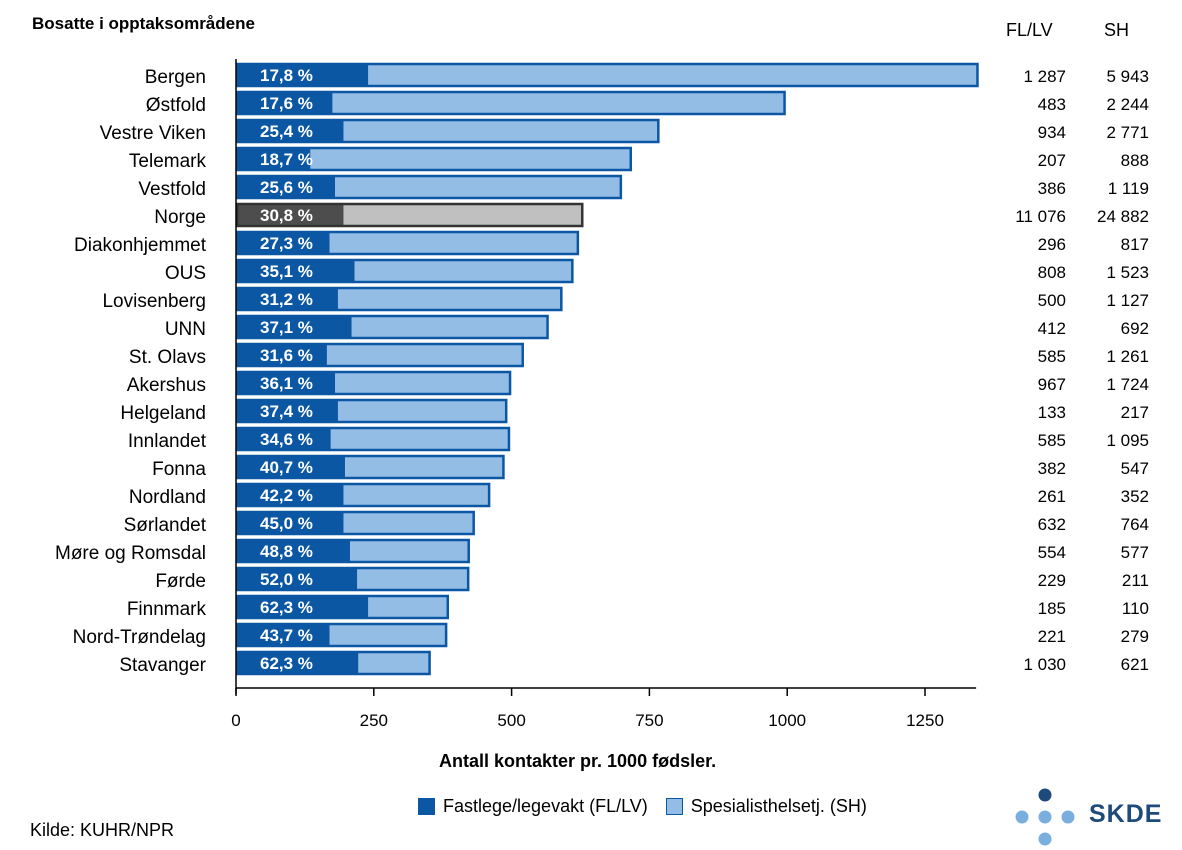 The width and height of the screenshot is (1182, 850). I want to click on bar-percent-label-12: 37,4 %, so click(286, 411).